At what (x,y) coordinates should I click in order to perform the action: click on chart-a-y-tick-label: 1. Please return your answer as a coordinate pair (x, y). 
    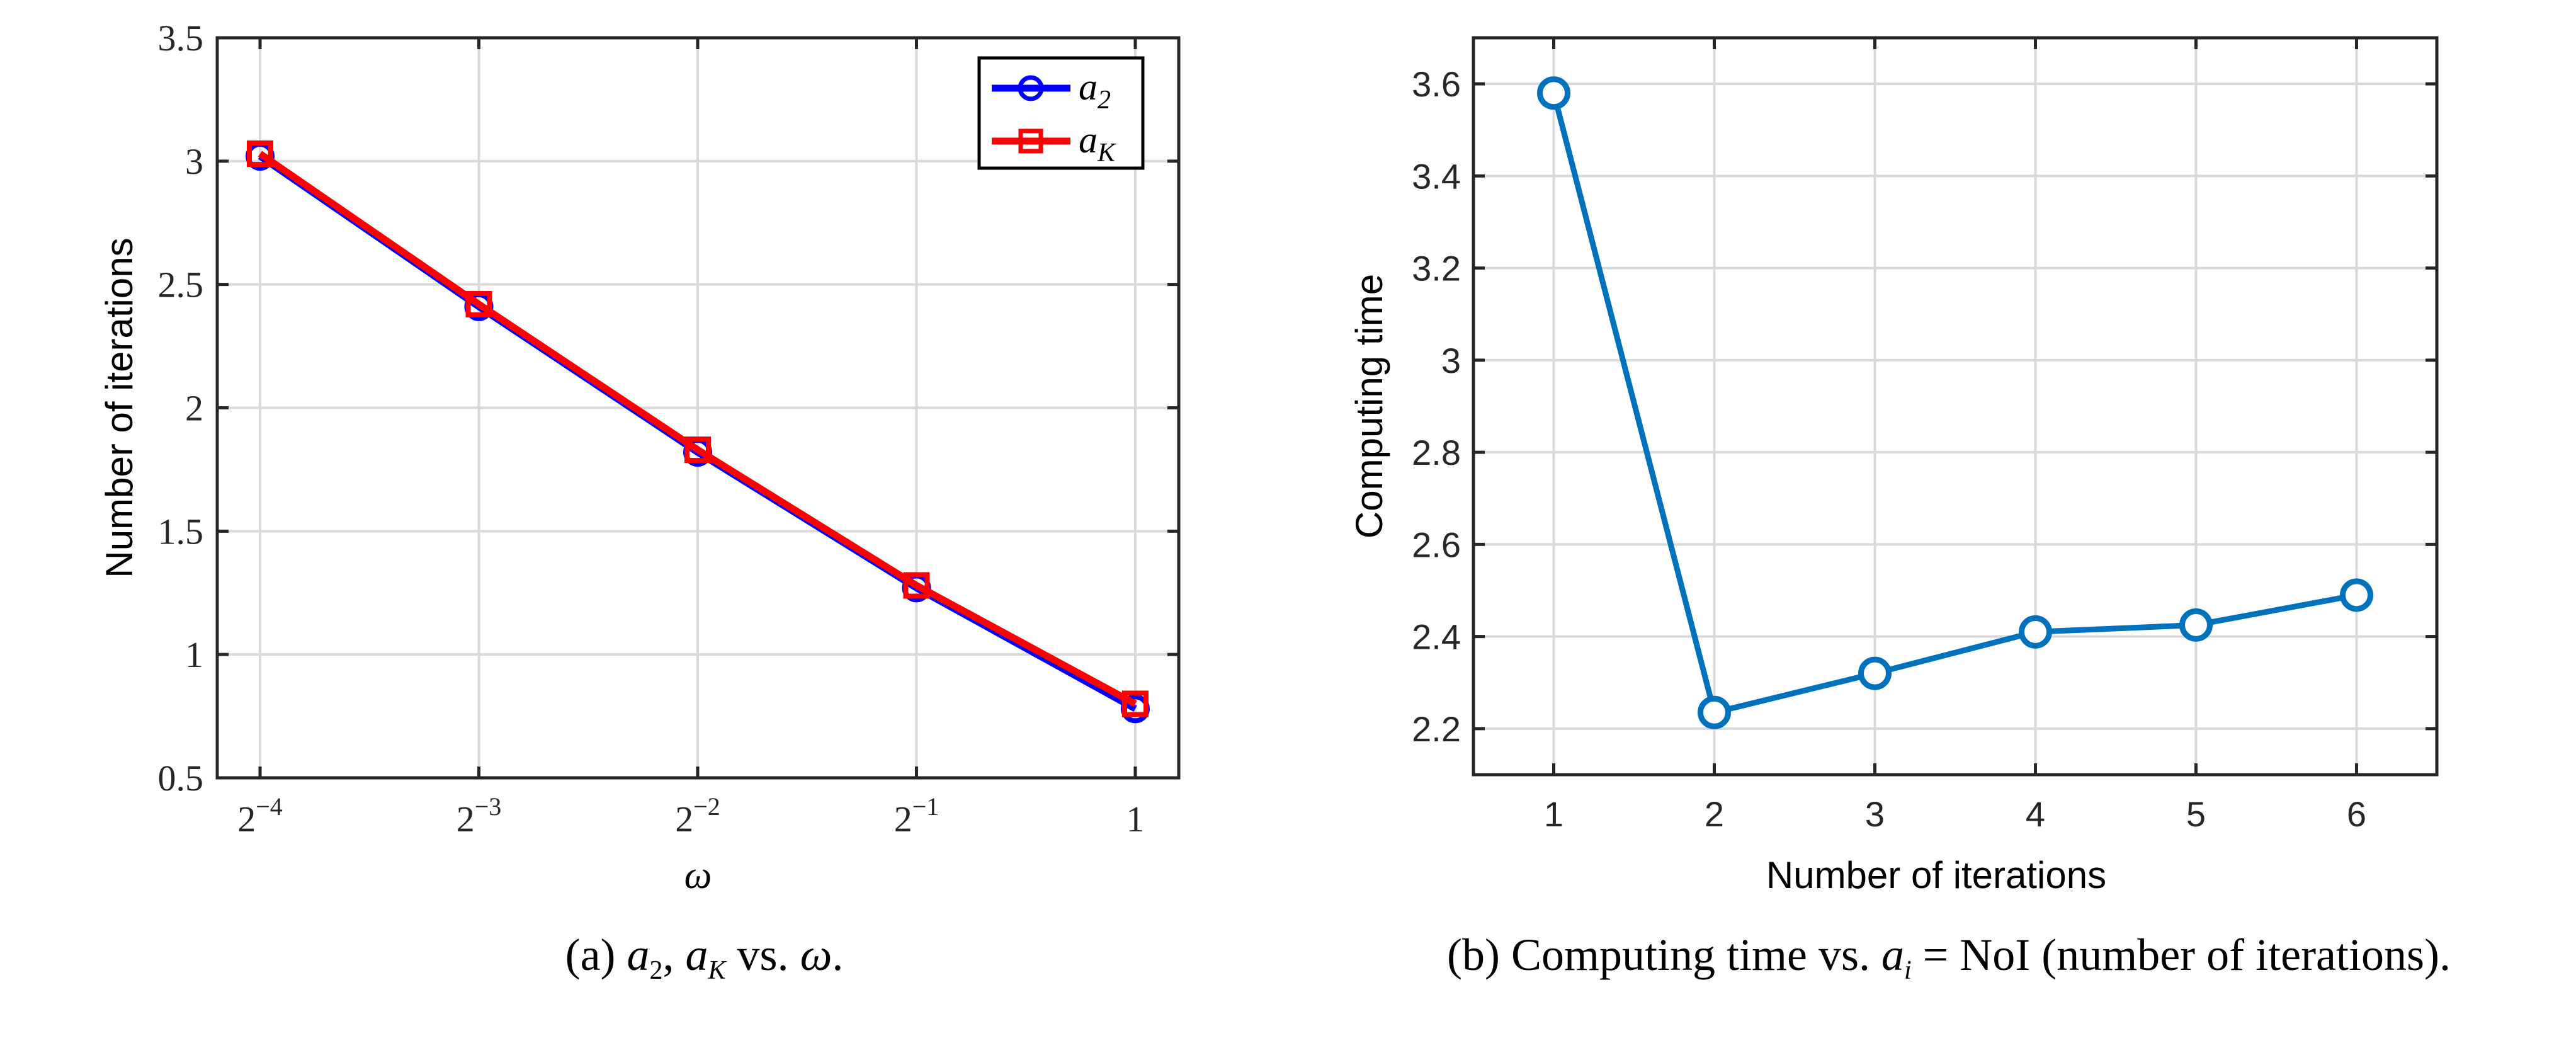
    Looking at the image, I should click on (194, 655).